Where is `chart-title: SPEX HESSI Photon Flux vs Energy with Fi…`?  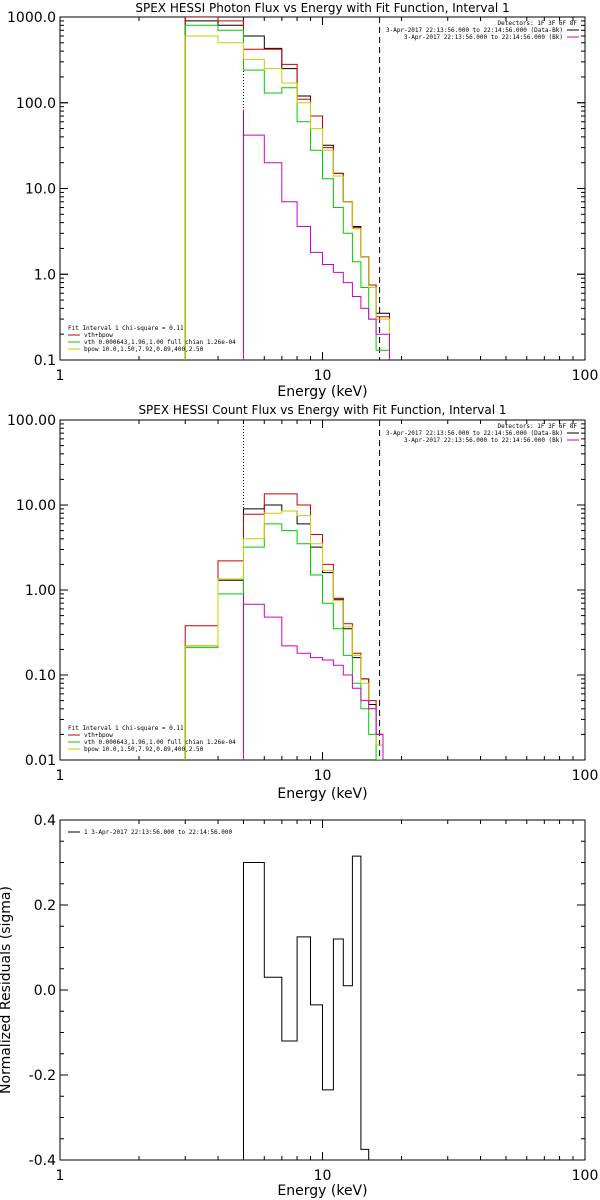
chart-title: SPEX HESSI Photon Flux vs Energy with Fi… is located at coordinates (322, 8).